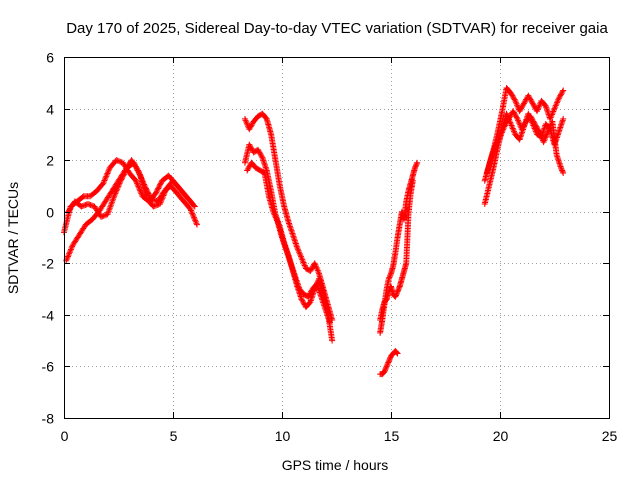 This screenshot has height=480, width=640. I want to click on y-tick-label: 2, so click(50, 161).